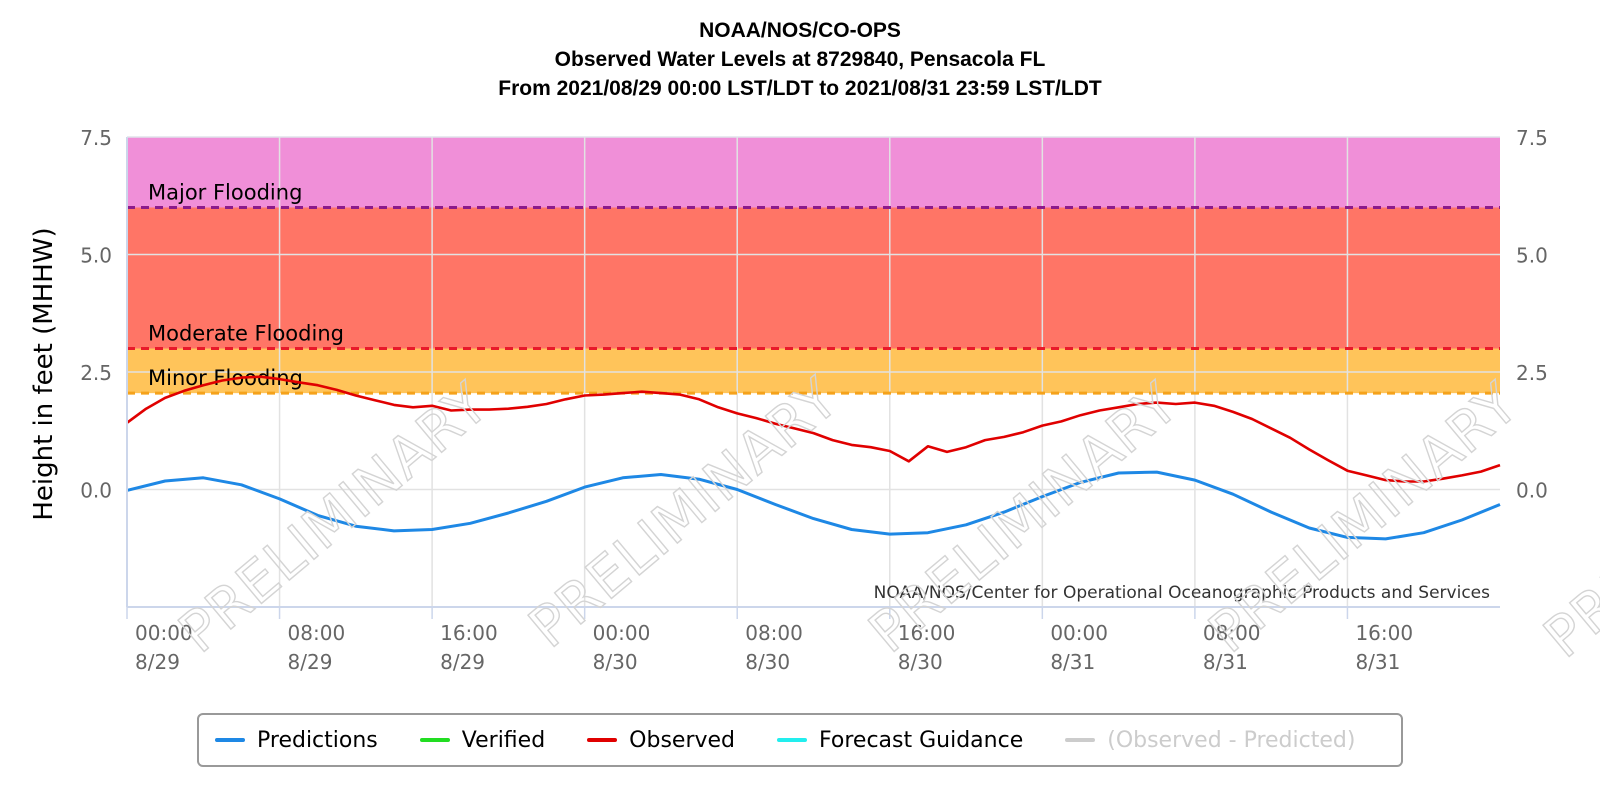  Describe the element at coordinates (1072, 662) in the screenshot. I see `x-tick-date-6: 8/31` at that location.